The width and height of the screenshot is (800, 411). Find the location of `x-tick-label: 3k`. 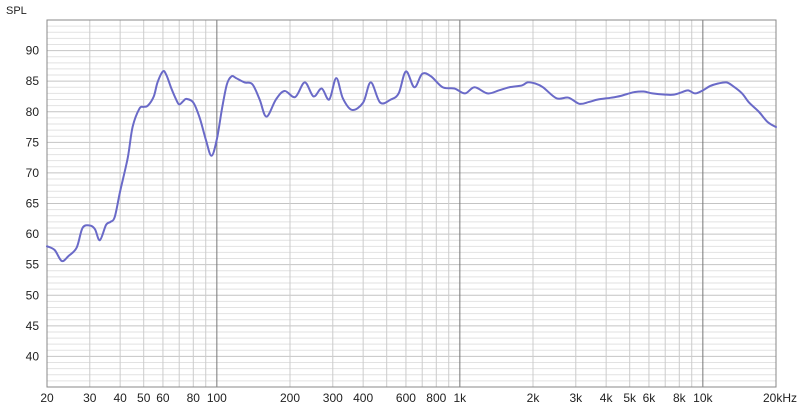

x-tick-label: 3k is located at coordinates (576, 398).